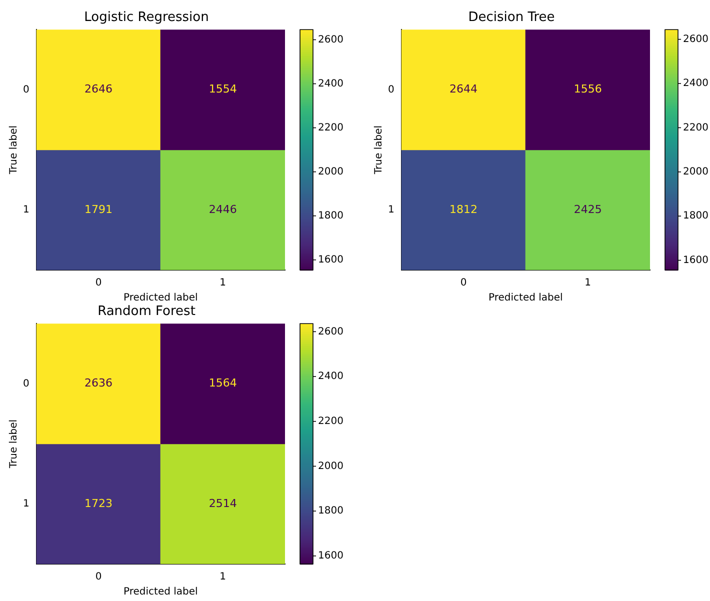 Image resolution: width=710 pixels, height=601 pixels. What do you see at coordinates (147, 312) in the screenshot?
I see `chart-title: Random Forest` at bounding box center [147, 312].